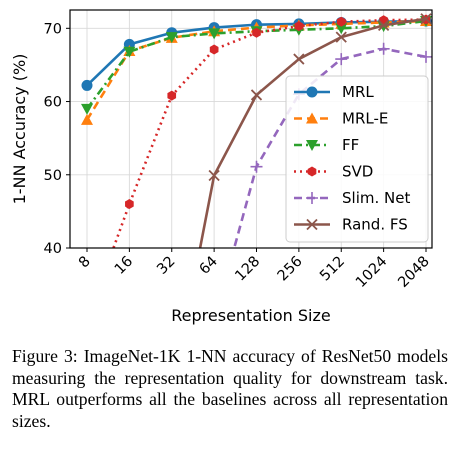 This screenshot has width=456, height=454. I want to click on legend-item: FF, so click(326, 145).